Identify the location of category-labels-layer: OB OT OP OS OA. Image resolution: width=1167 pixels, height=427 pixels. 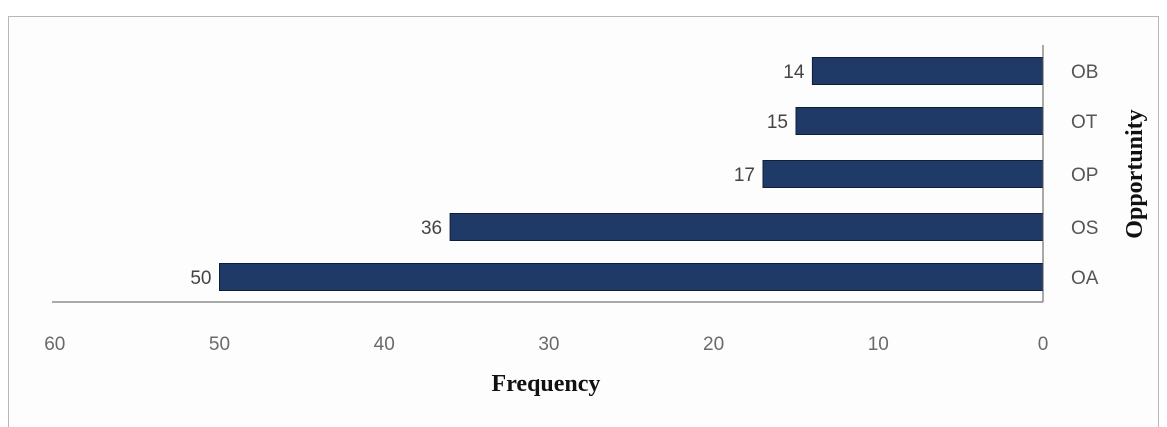
(1085, 175).